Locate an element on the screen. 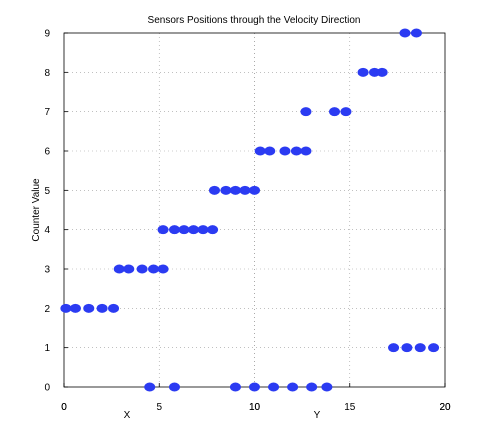  x-tick-label-x: 10 is located at coordinates (255, 407).